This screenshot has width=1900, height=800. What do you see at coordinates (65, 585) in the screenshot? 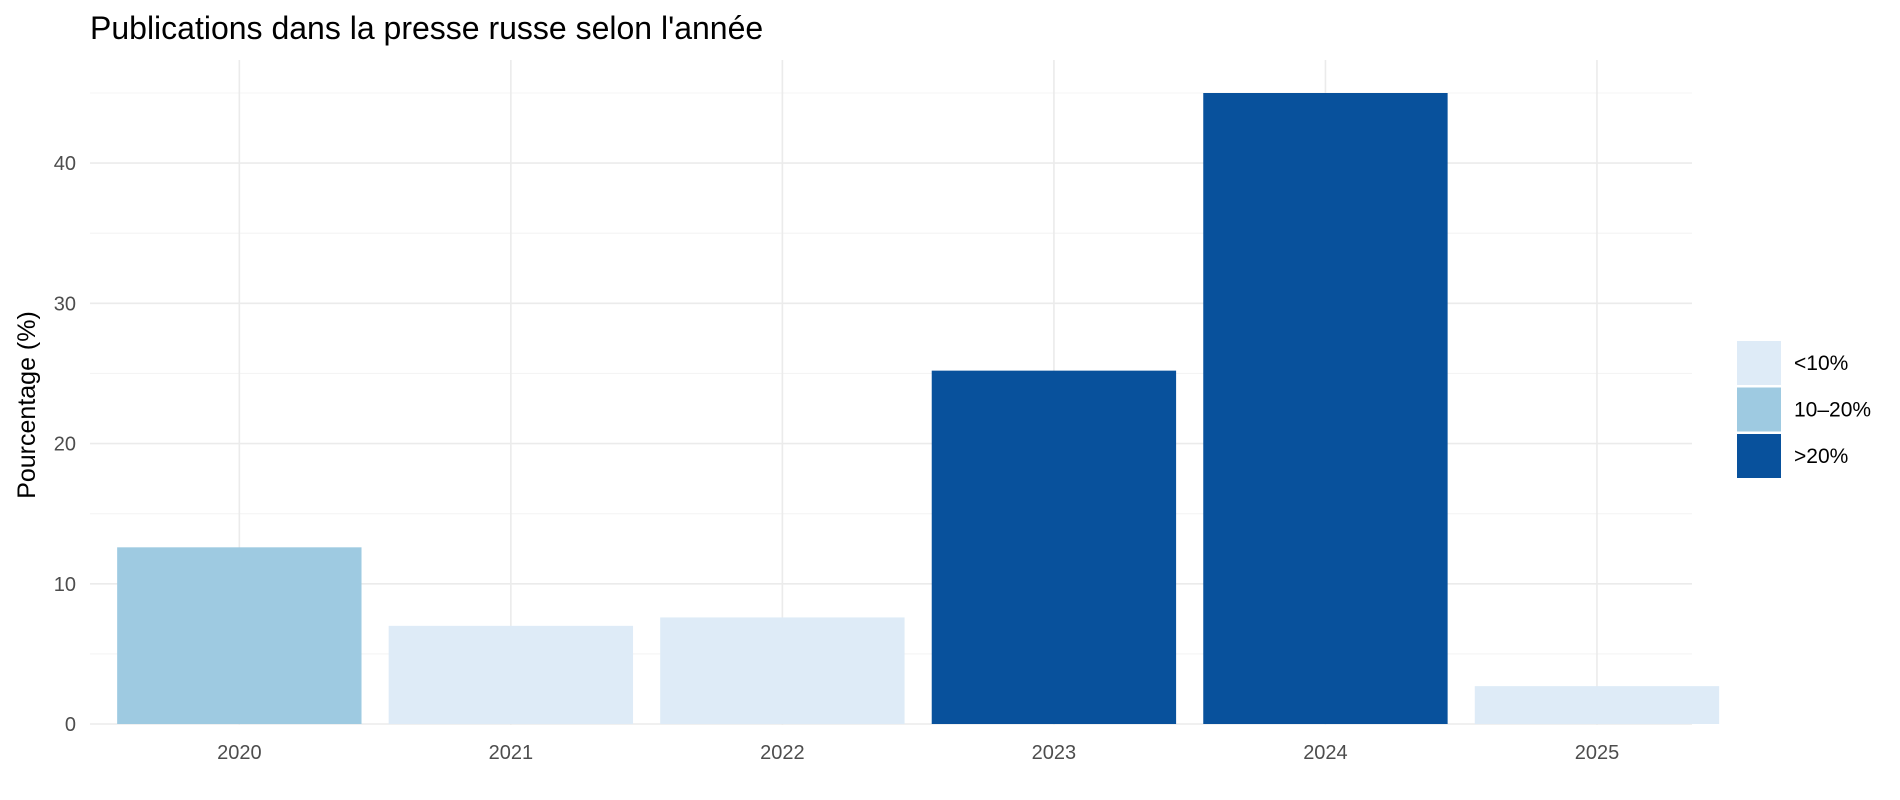
I see `y-tick-label: 10` at bounding box center [65, 585].